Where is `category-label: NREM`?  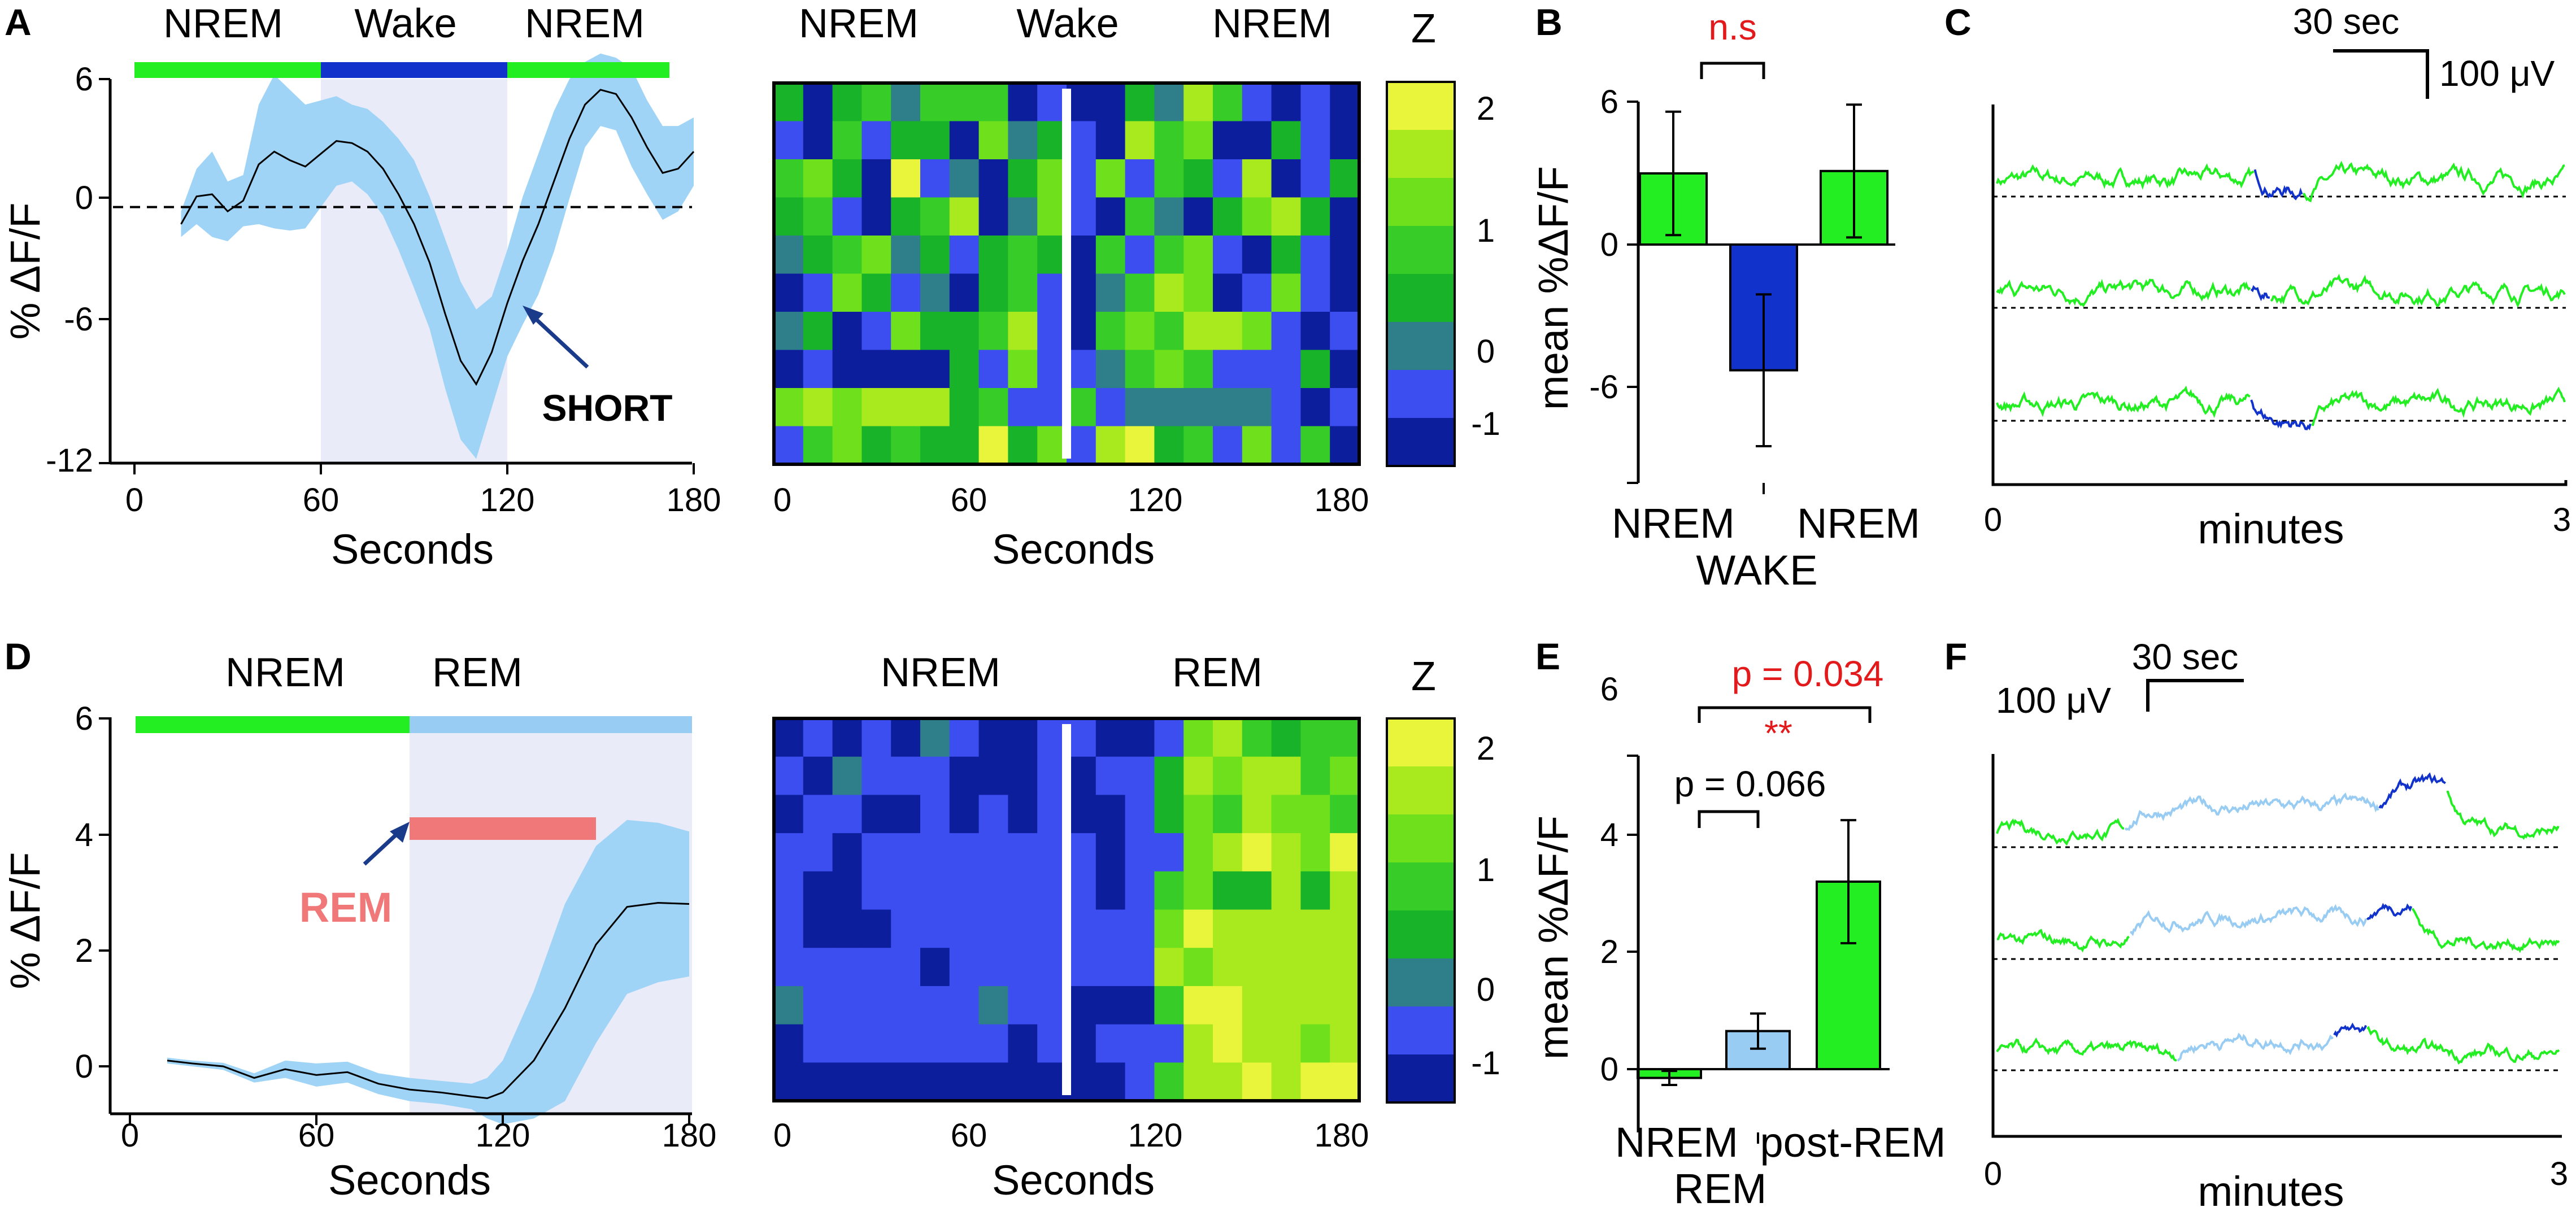
category-label: NREM is located at coordinates (1673, 523).